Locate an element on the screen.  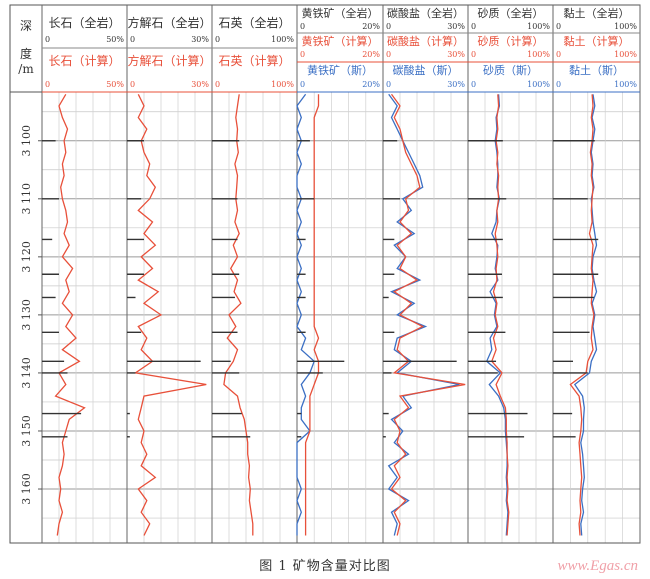
header-whole-max: 20% is located at coordinates (371, 26).